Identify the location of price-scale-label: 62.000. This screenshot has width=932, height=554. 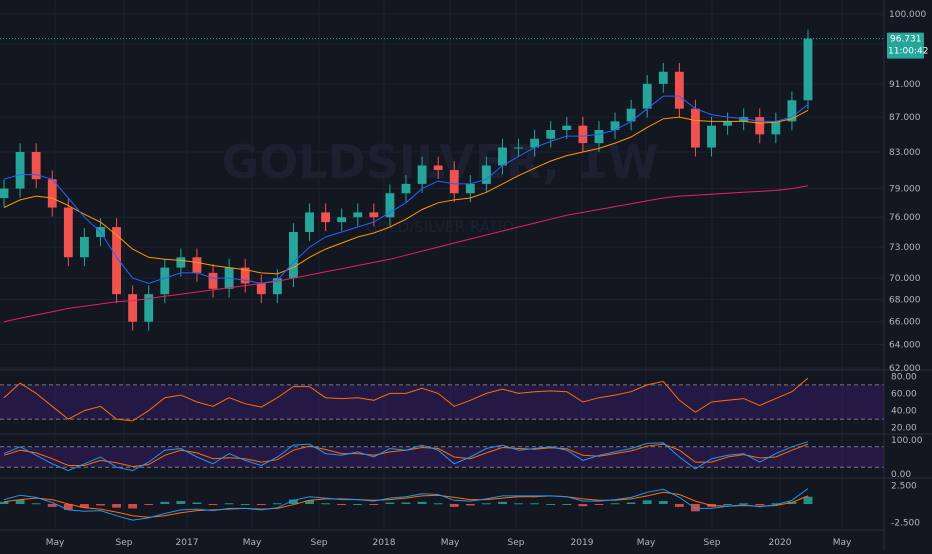
(905, 369).